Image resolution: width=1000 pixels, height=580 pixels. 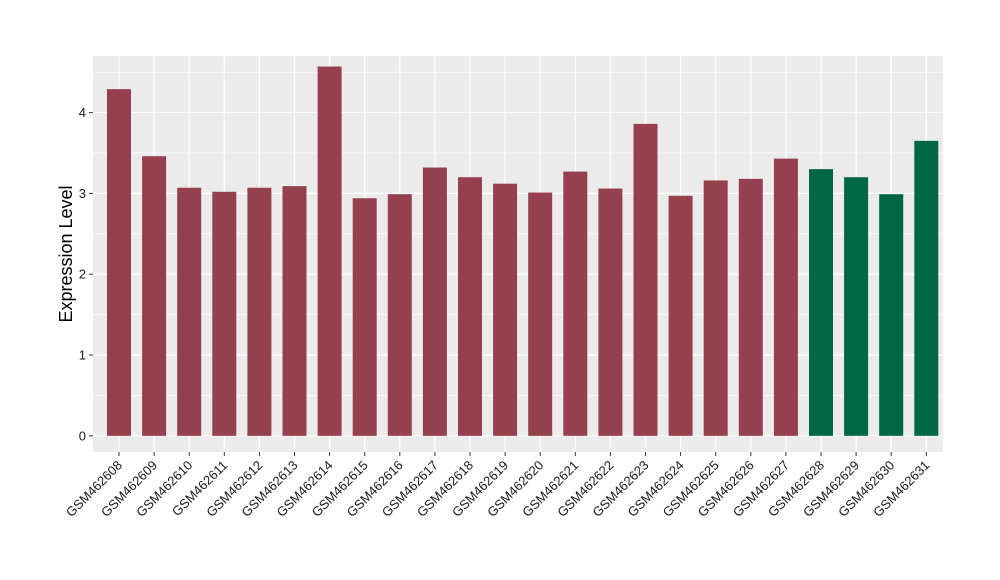 I want to click on bar-GSM462609, so click(x=154, y=296).